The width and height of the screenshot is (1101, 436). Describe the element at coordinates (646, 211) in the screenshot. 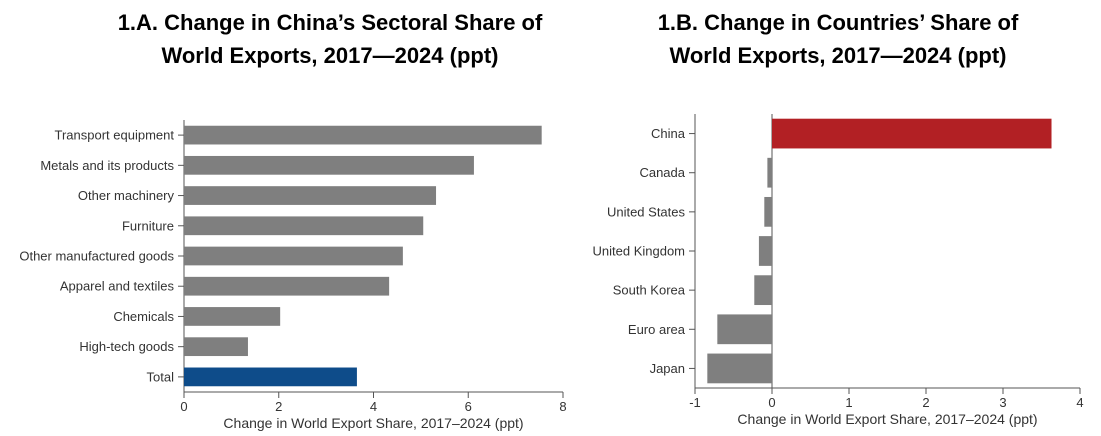

I see `category-label: United States` at that location.